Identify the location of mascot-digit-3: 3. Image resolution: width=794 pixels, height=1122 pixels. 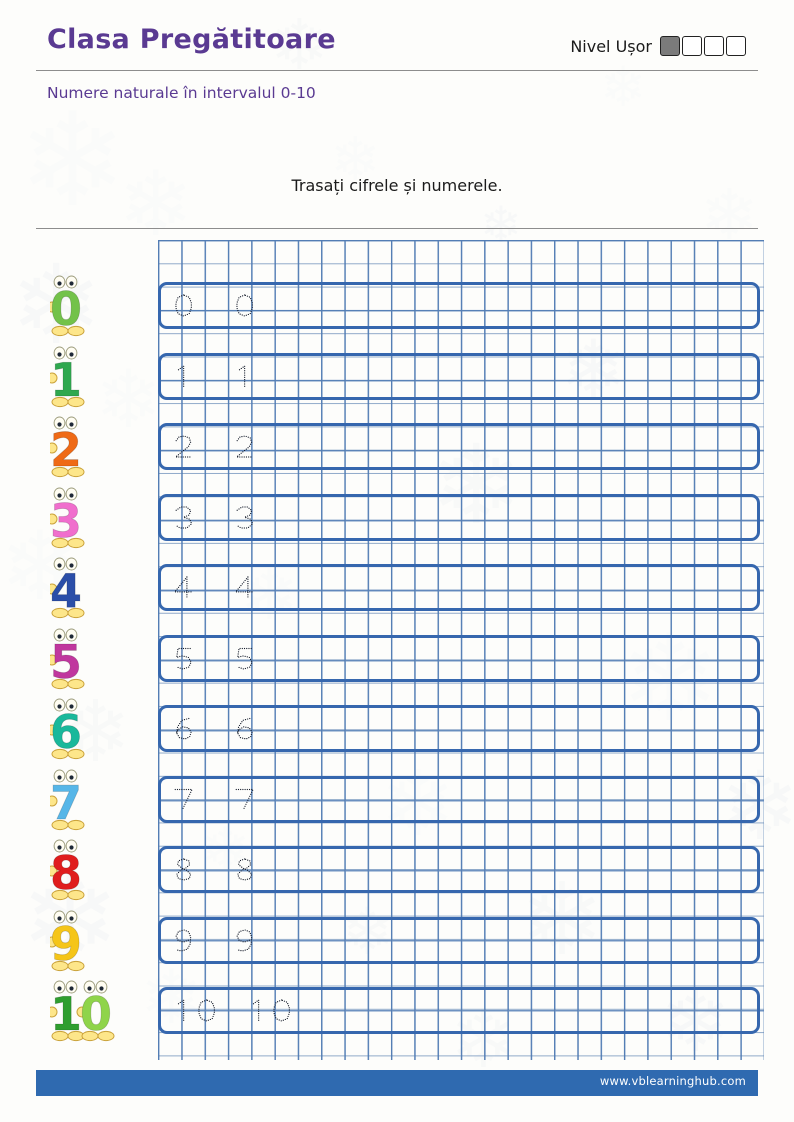
(95, 517).